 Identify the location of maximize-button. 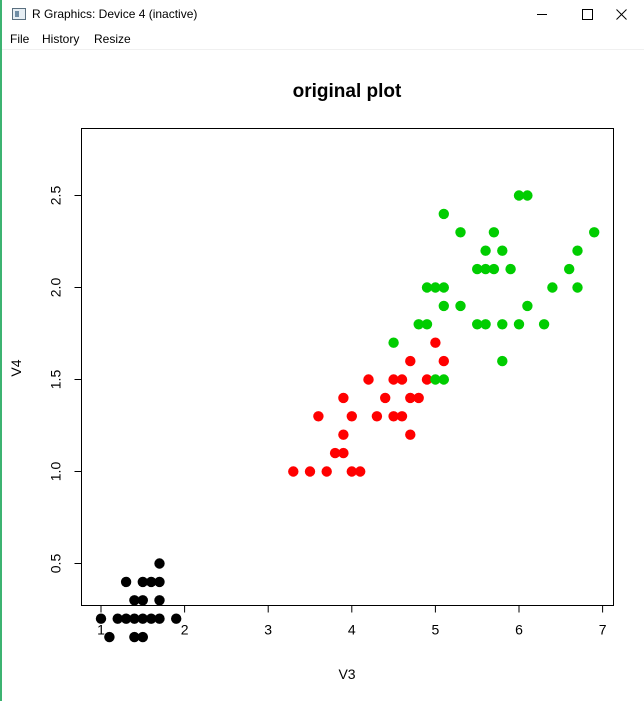
(588, 15).